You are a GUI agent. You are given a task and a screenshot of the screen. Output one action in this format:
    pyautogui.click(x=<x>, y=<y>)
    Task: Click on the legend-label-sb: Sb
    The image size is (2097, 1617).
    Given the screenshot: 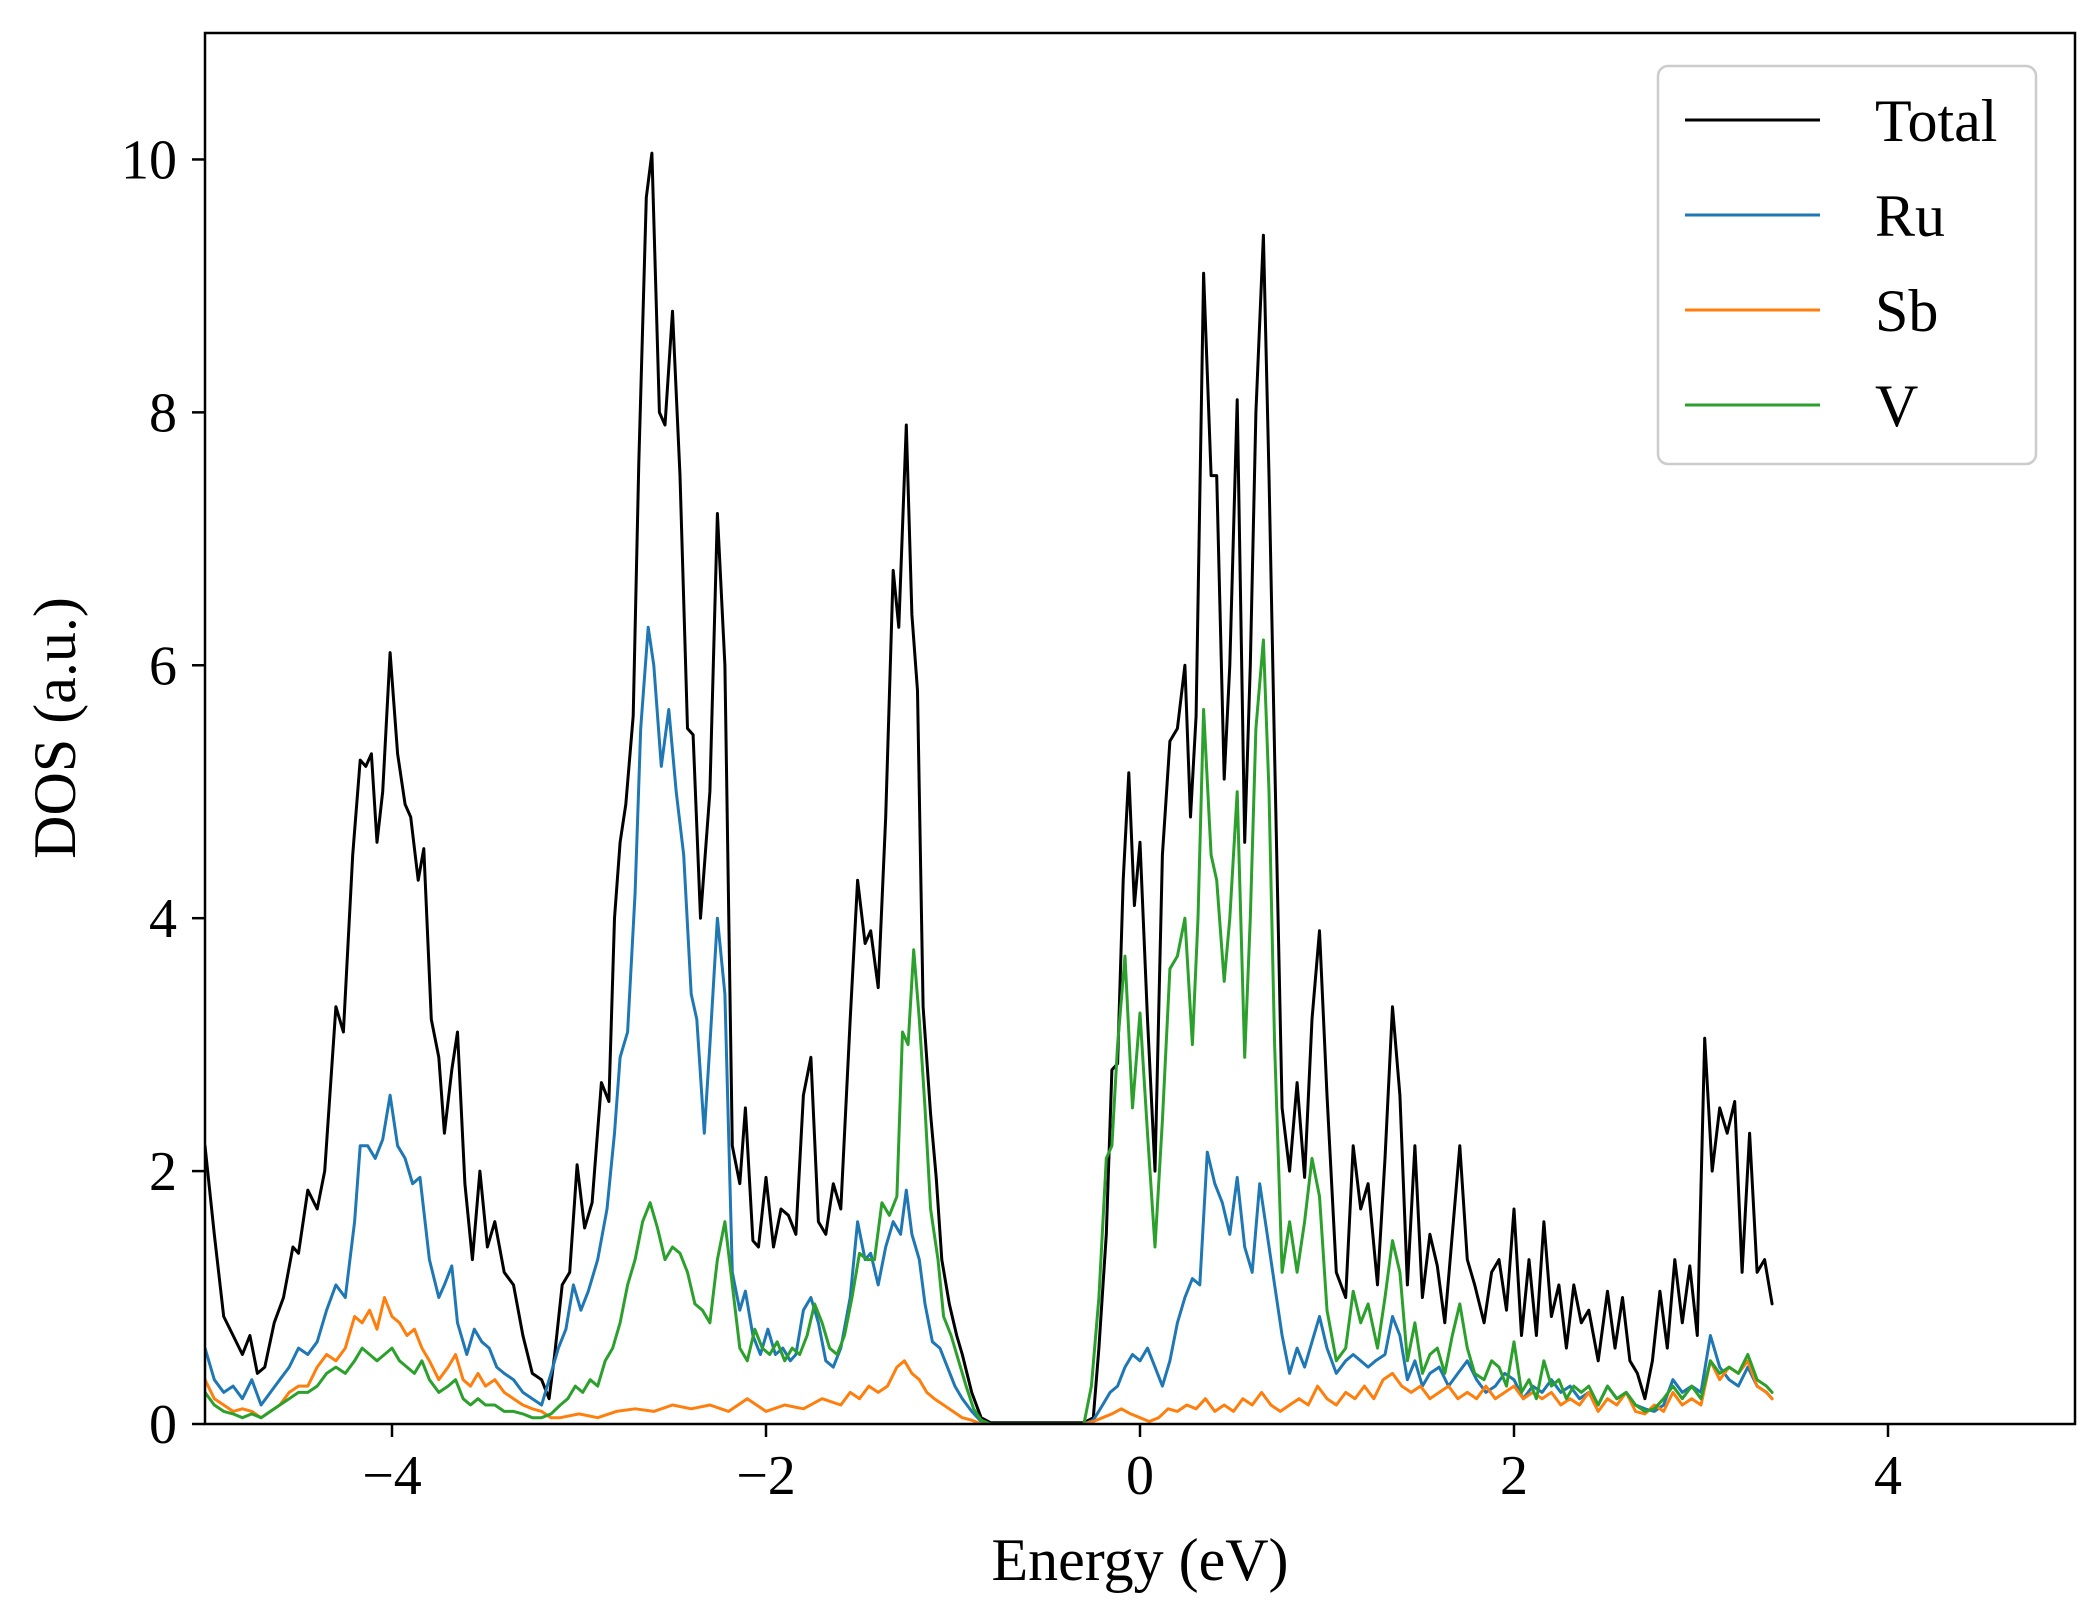 What is the action you would take?
    pyautogui.click(x=1906, y=311)
    